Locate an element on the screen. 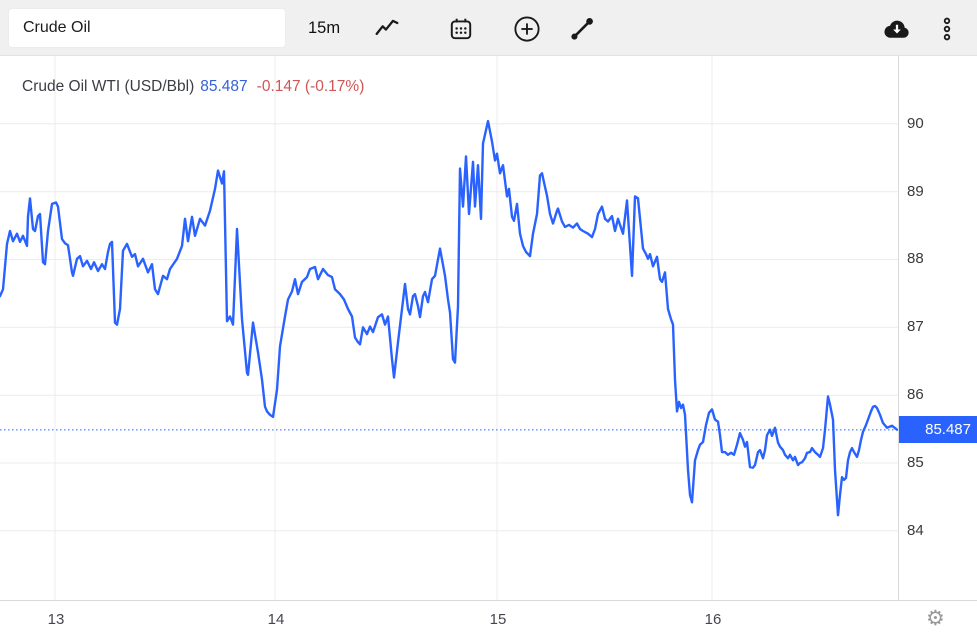 The width and height of the screenshot is (977, 641). chart-style-icon is located at coordinates (387, 29).